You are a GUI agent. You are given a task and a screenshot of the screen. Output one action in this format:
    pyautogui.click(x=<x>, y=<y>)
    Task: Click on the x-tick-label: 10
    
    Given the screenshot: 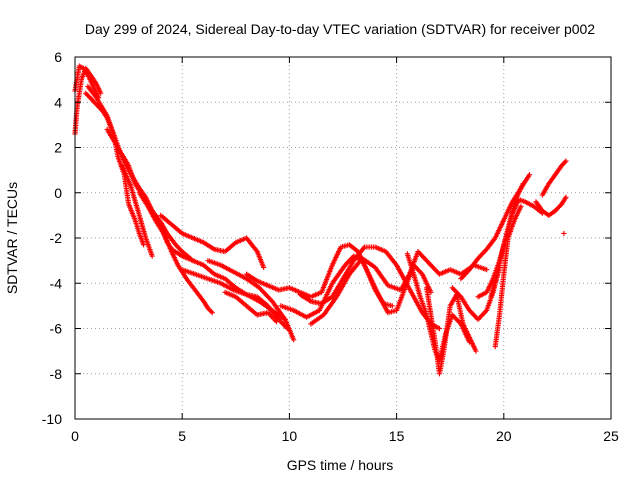 What is the action you would take?
    pyautogui.click(x=290, y=436)
    